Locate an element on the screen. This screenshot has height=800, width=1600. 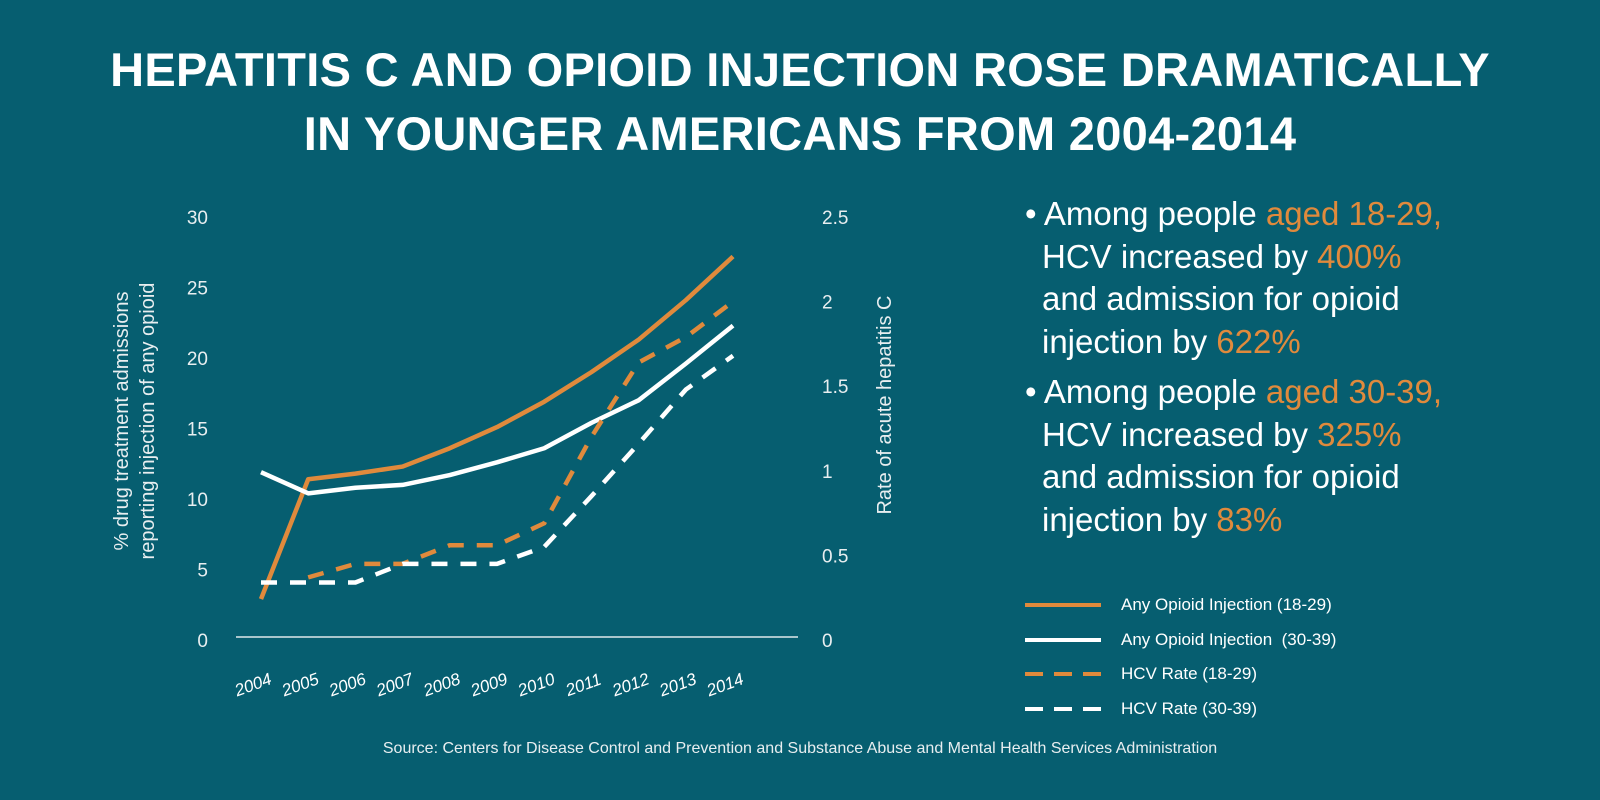
left-tick-label: 30 is located at coordinates (197, 218).